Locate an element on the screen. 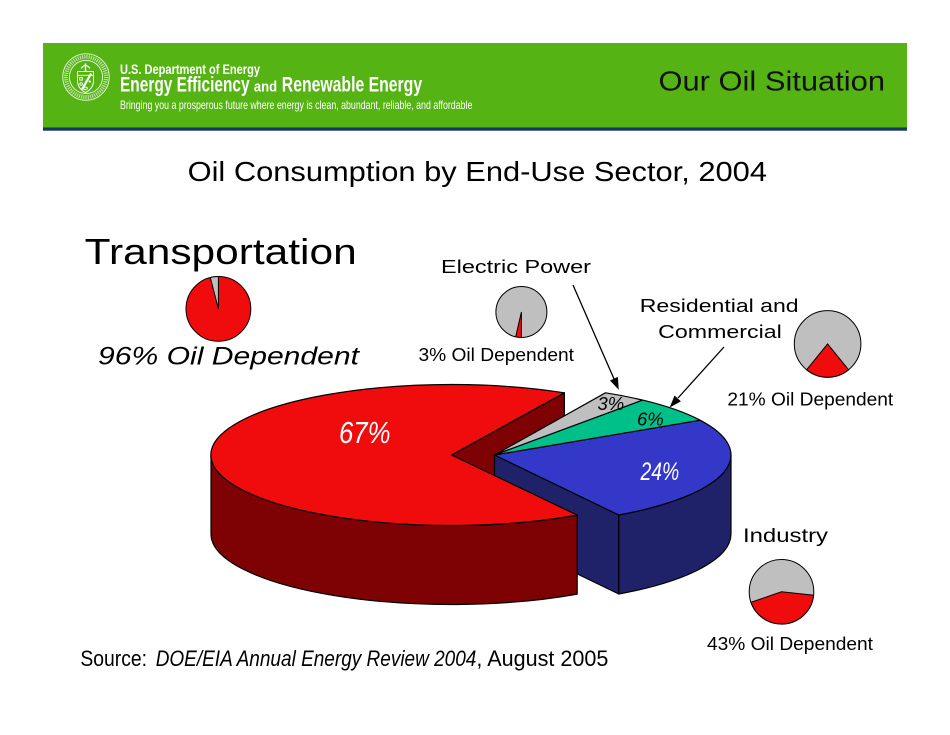 The image size is (950, 735). svg-text: Transportation is located at coordinates (221, 251).